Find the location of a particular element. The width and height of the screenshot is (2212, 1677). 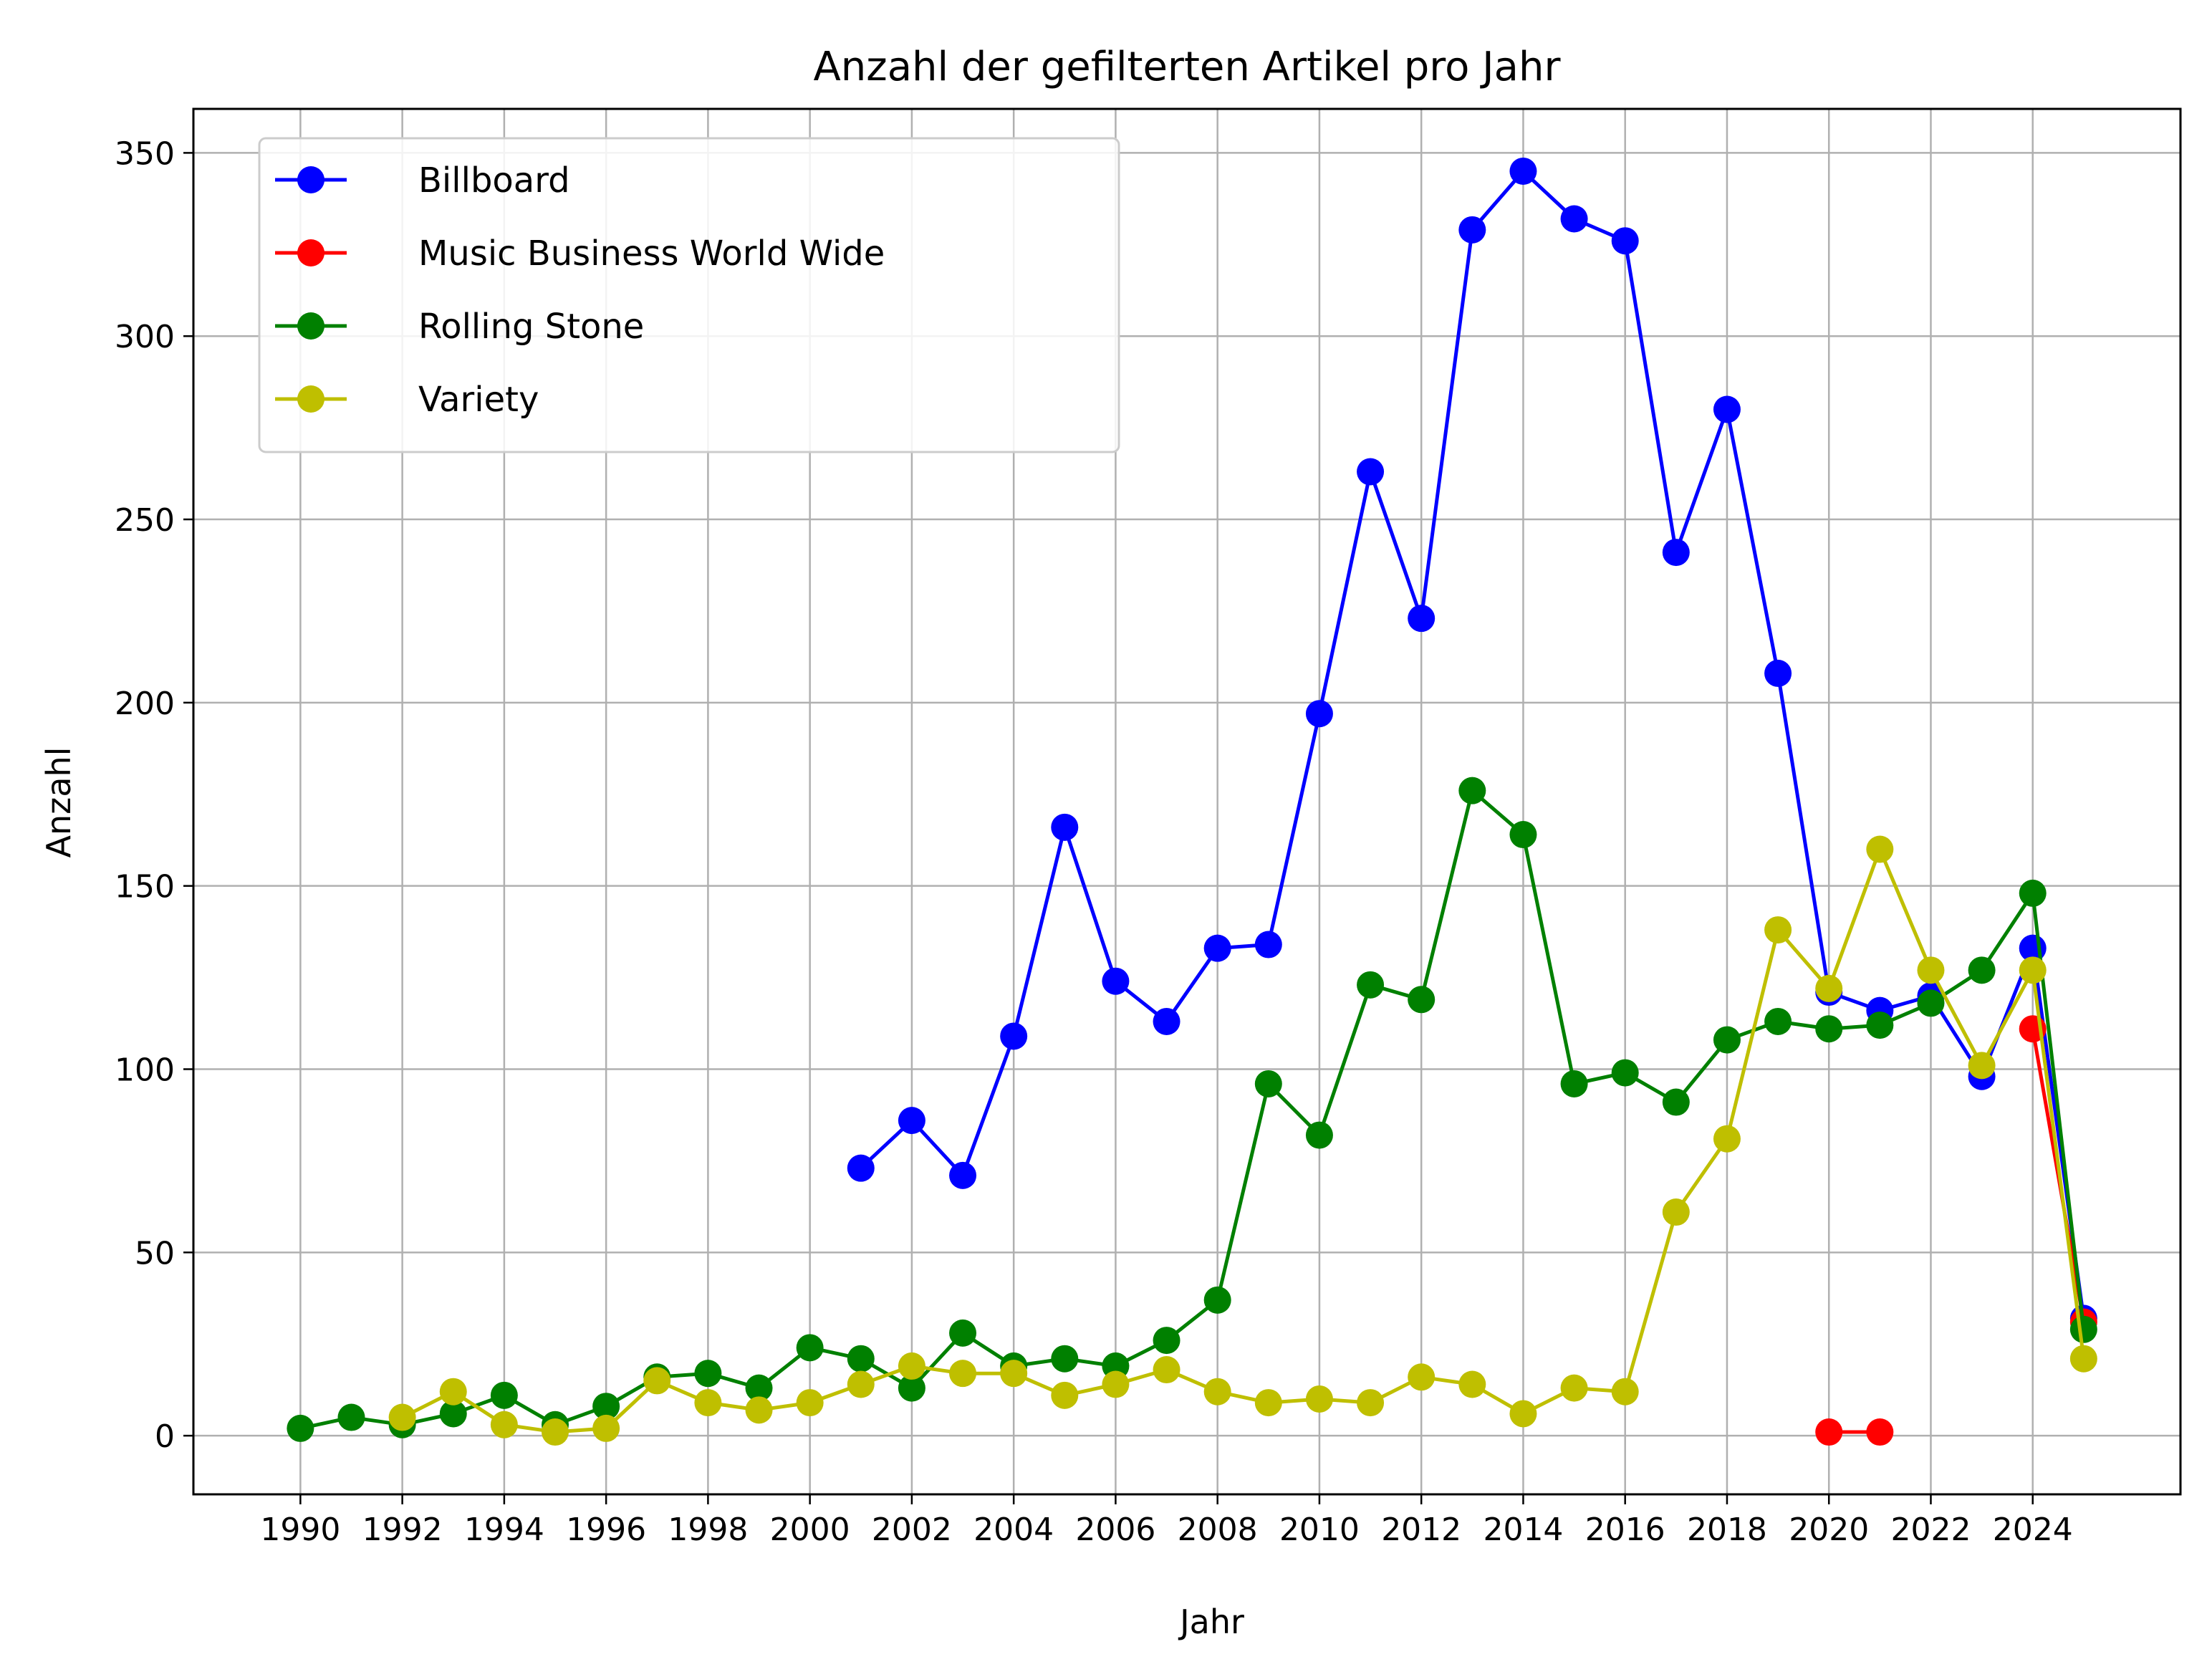

y-tick-label: 150 is located at coordinates (145, 887).